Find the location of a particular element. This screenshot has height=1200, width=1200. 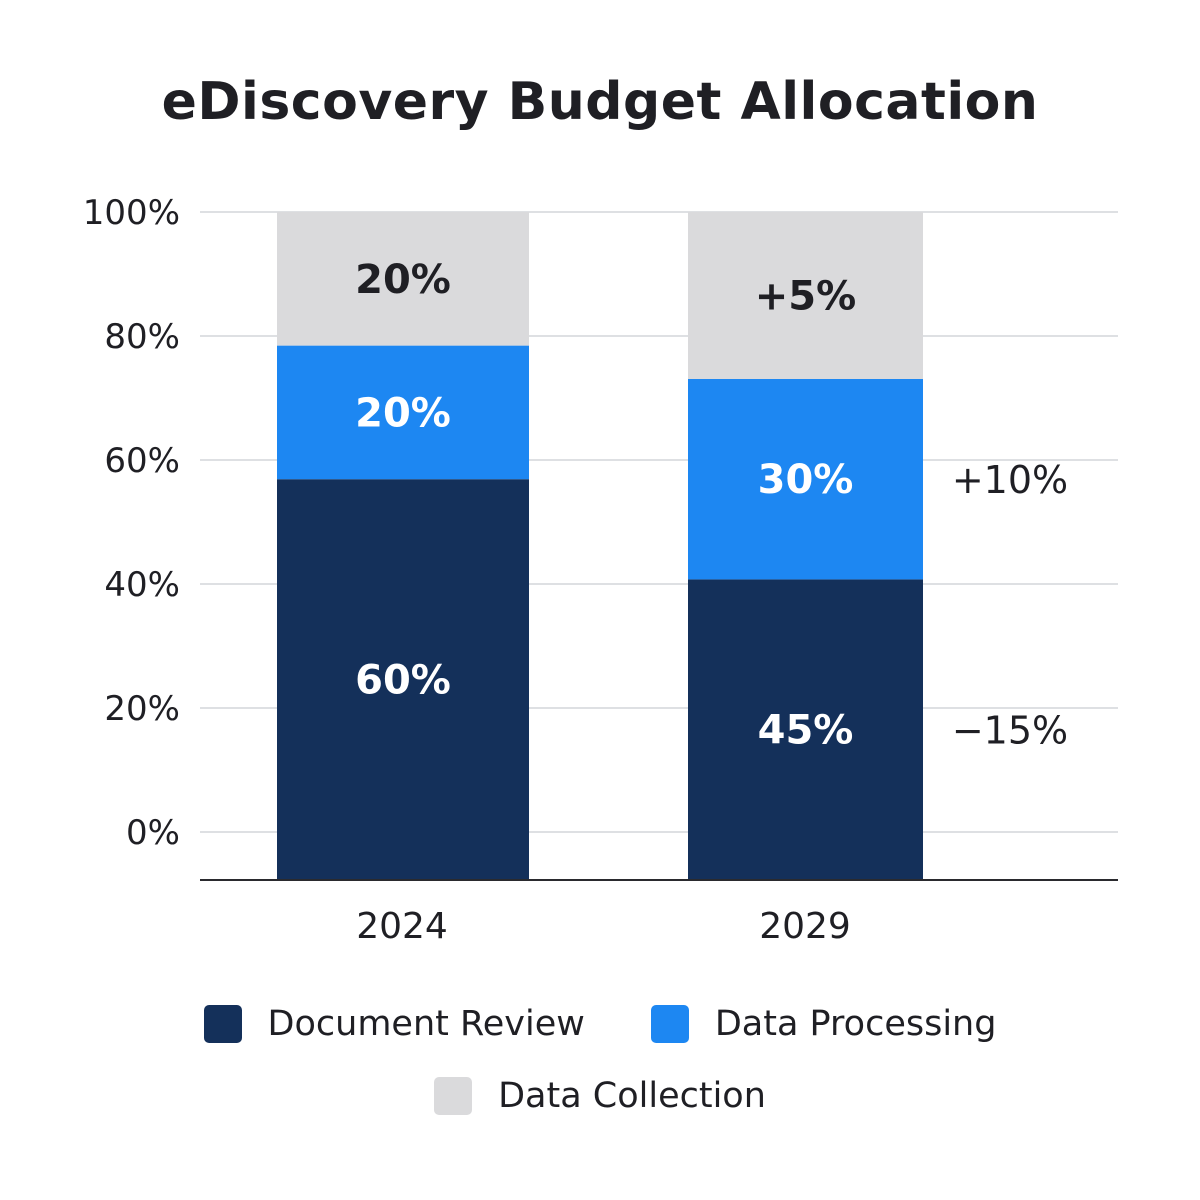

y-tick-label: 40% is located at coordinates (142, 585).